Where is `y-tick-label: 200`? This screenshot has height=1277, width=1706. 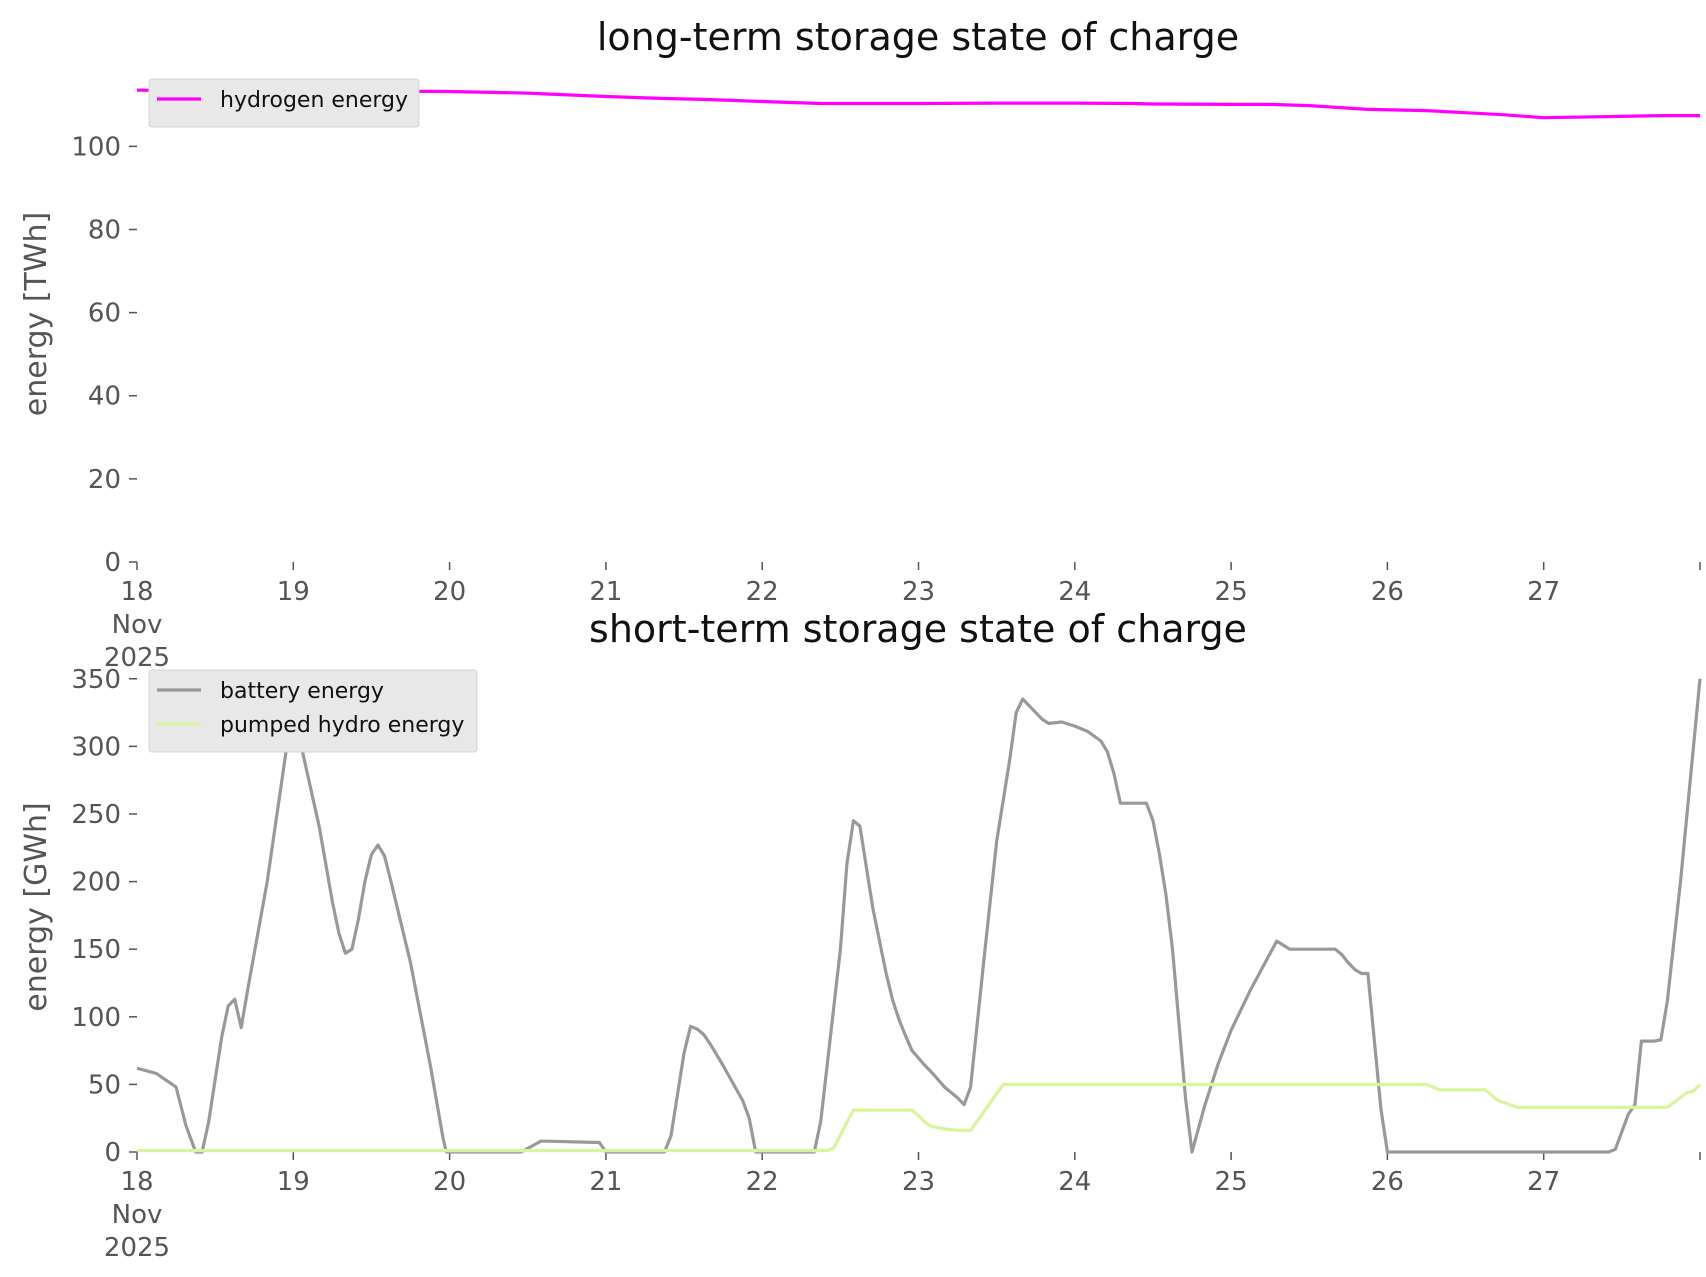
y-tick-label: 200 is located at coordinates (96, 883).